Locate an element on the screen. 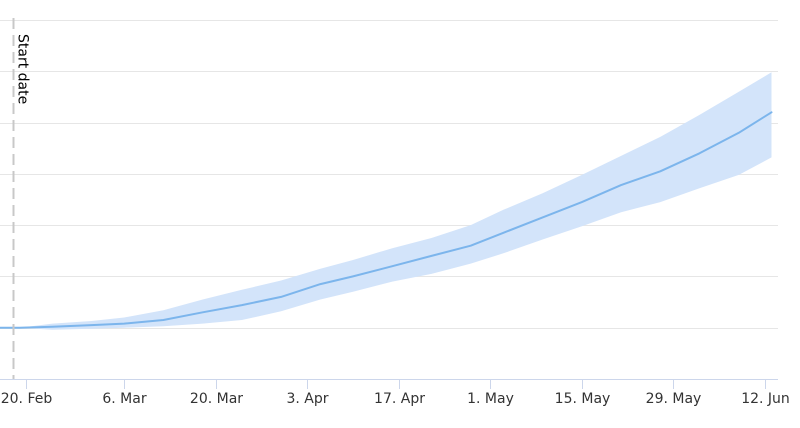 The image size is (800, 428). start-date-label: Start date is located at coordinates (23, 69).